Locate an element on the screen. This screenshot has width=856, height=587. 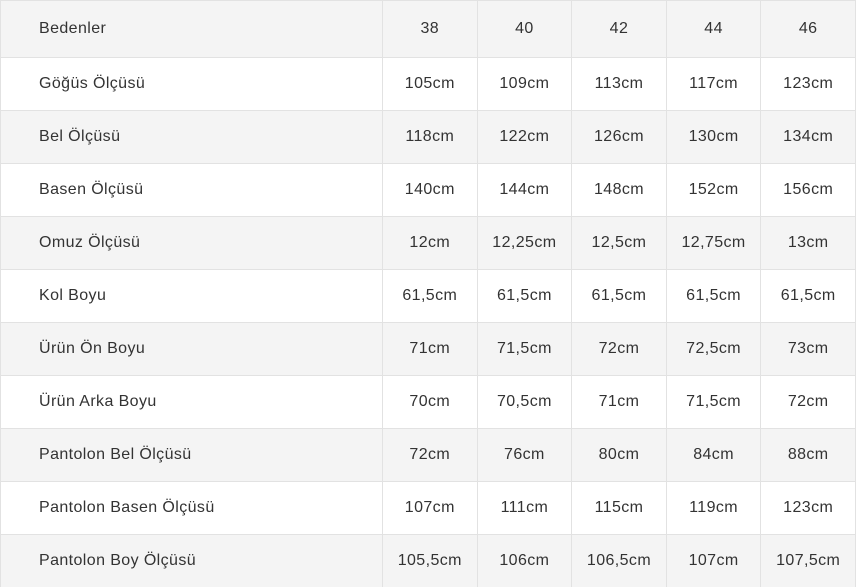
header-size-44: 44 is located at coordinates (713, 29).